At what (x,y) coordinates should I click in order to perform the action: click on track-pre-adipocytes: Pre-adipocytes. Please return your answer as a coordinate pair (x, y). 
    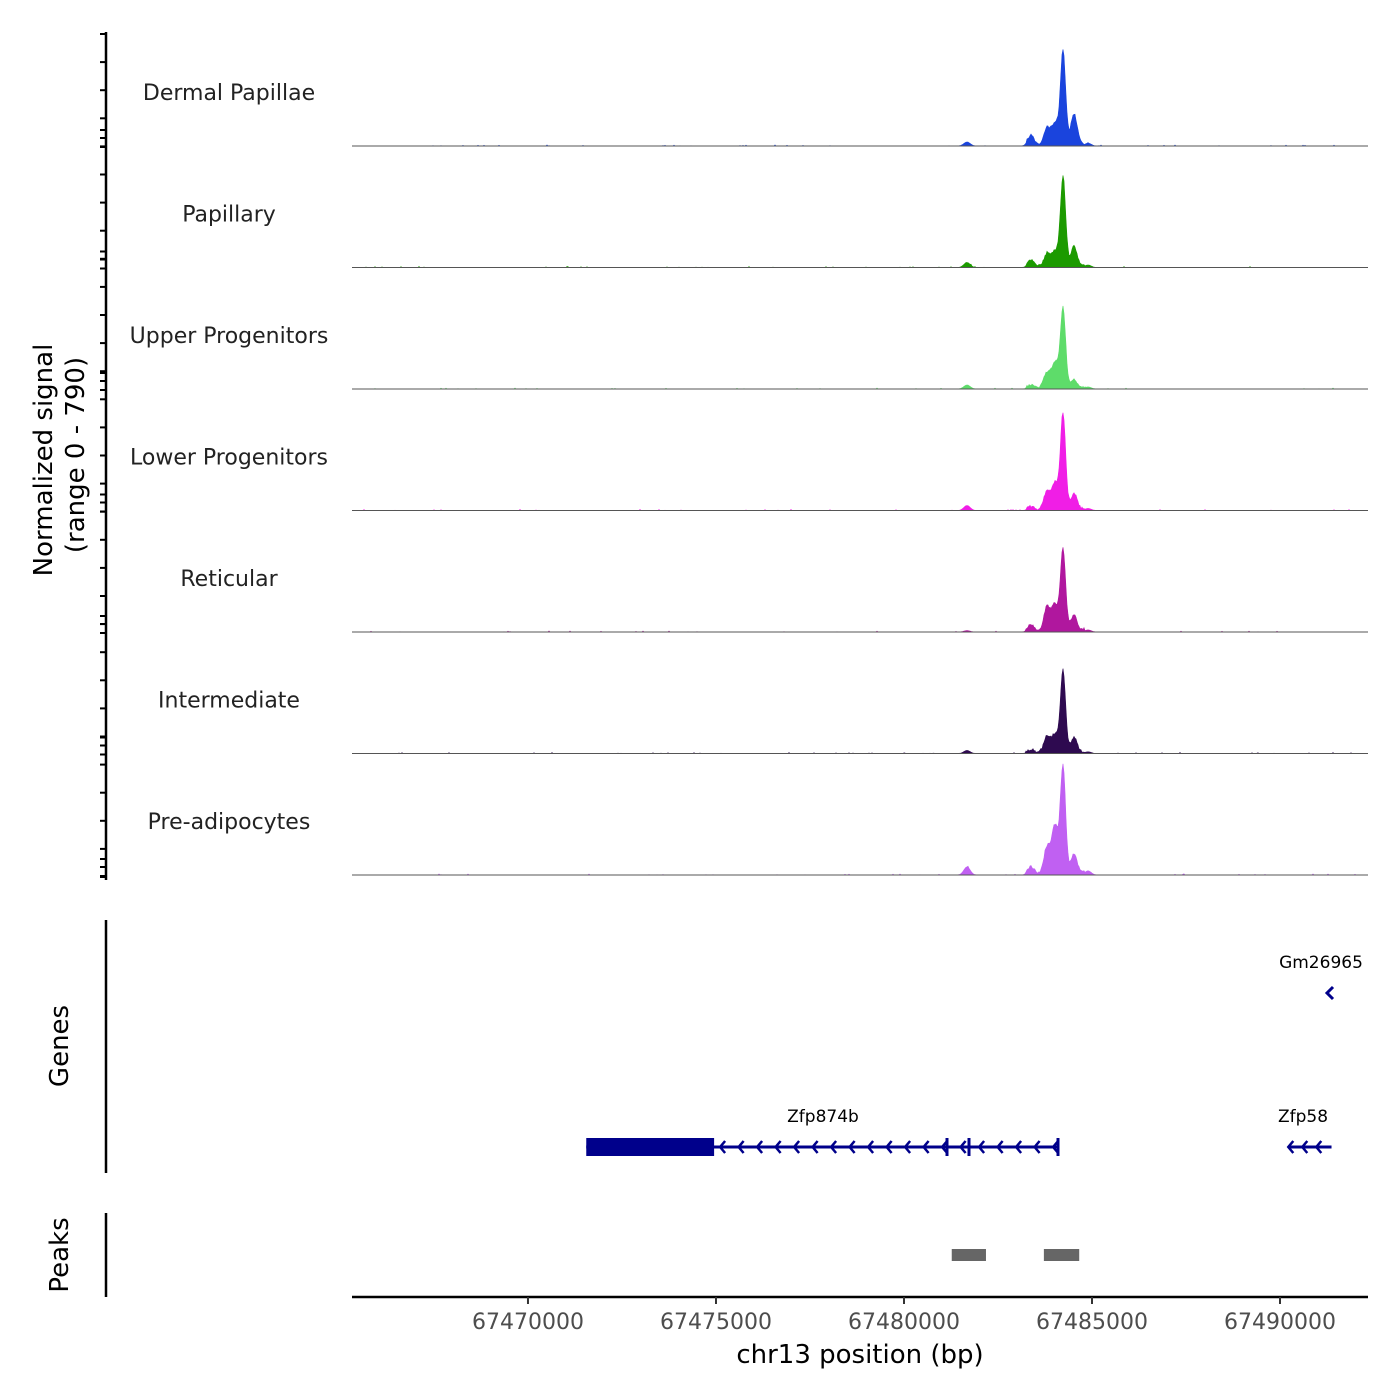
    Looking at the image, I should click on (758, 819).